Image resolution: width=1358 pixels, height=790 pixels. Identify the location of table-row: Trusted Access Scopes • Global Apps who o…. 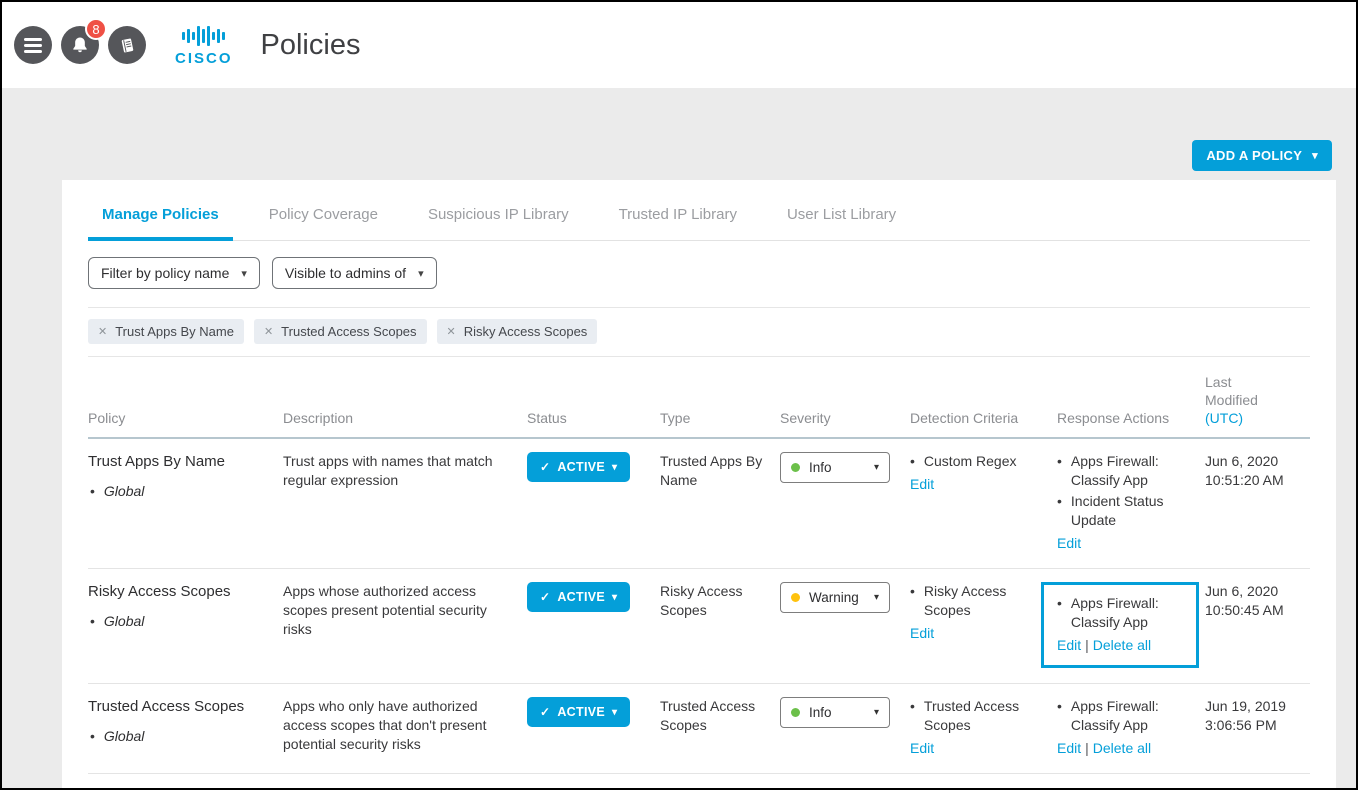
(699, 729).